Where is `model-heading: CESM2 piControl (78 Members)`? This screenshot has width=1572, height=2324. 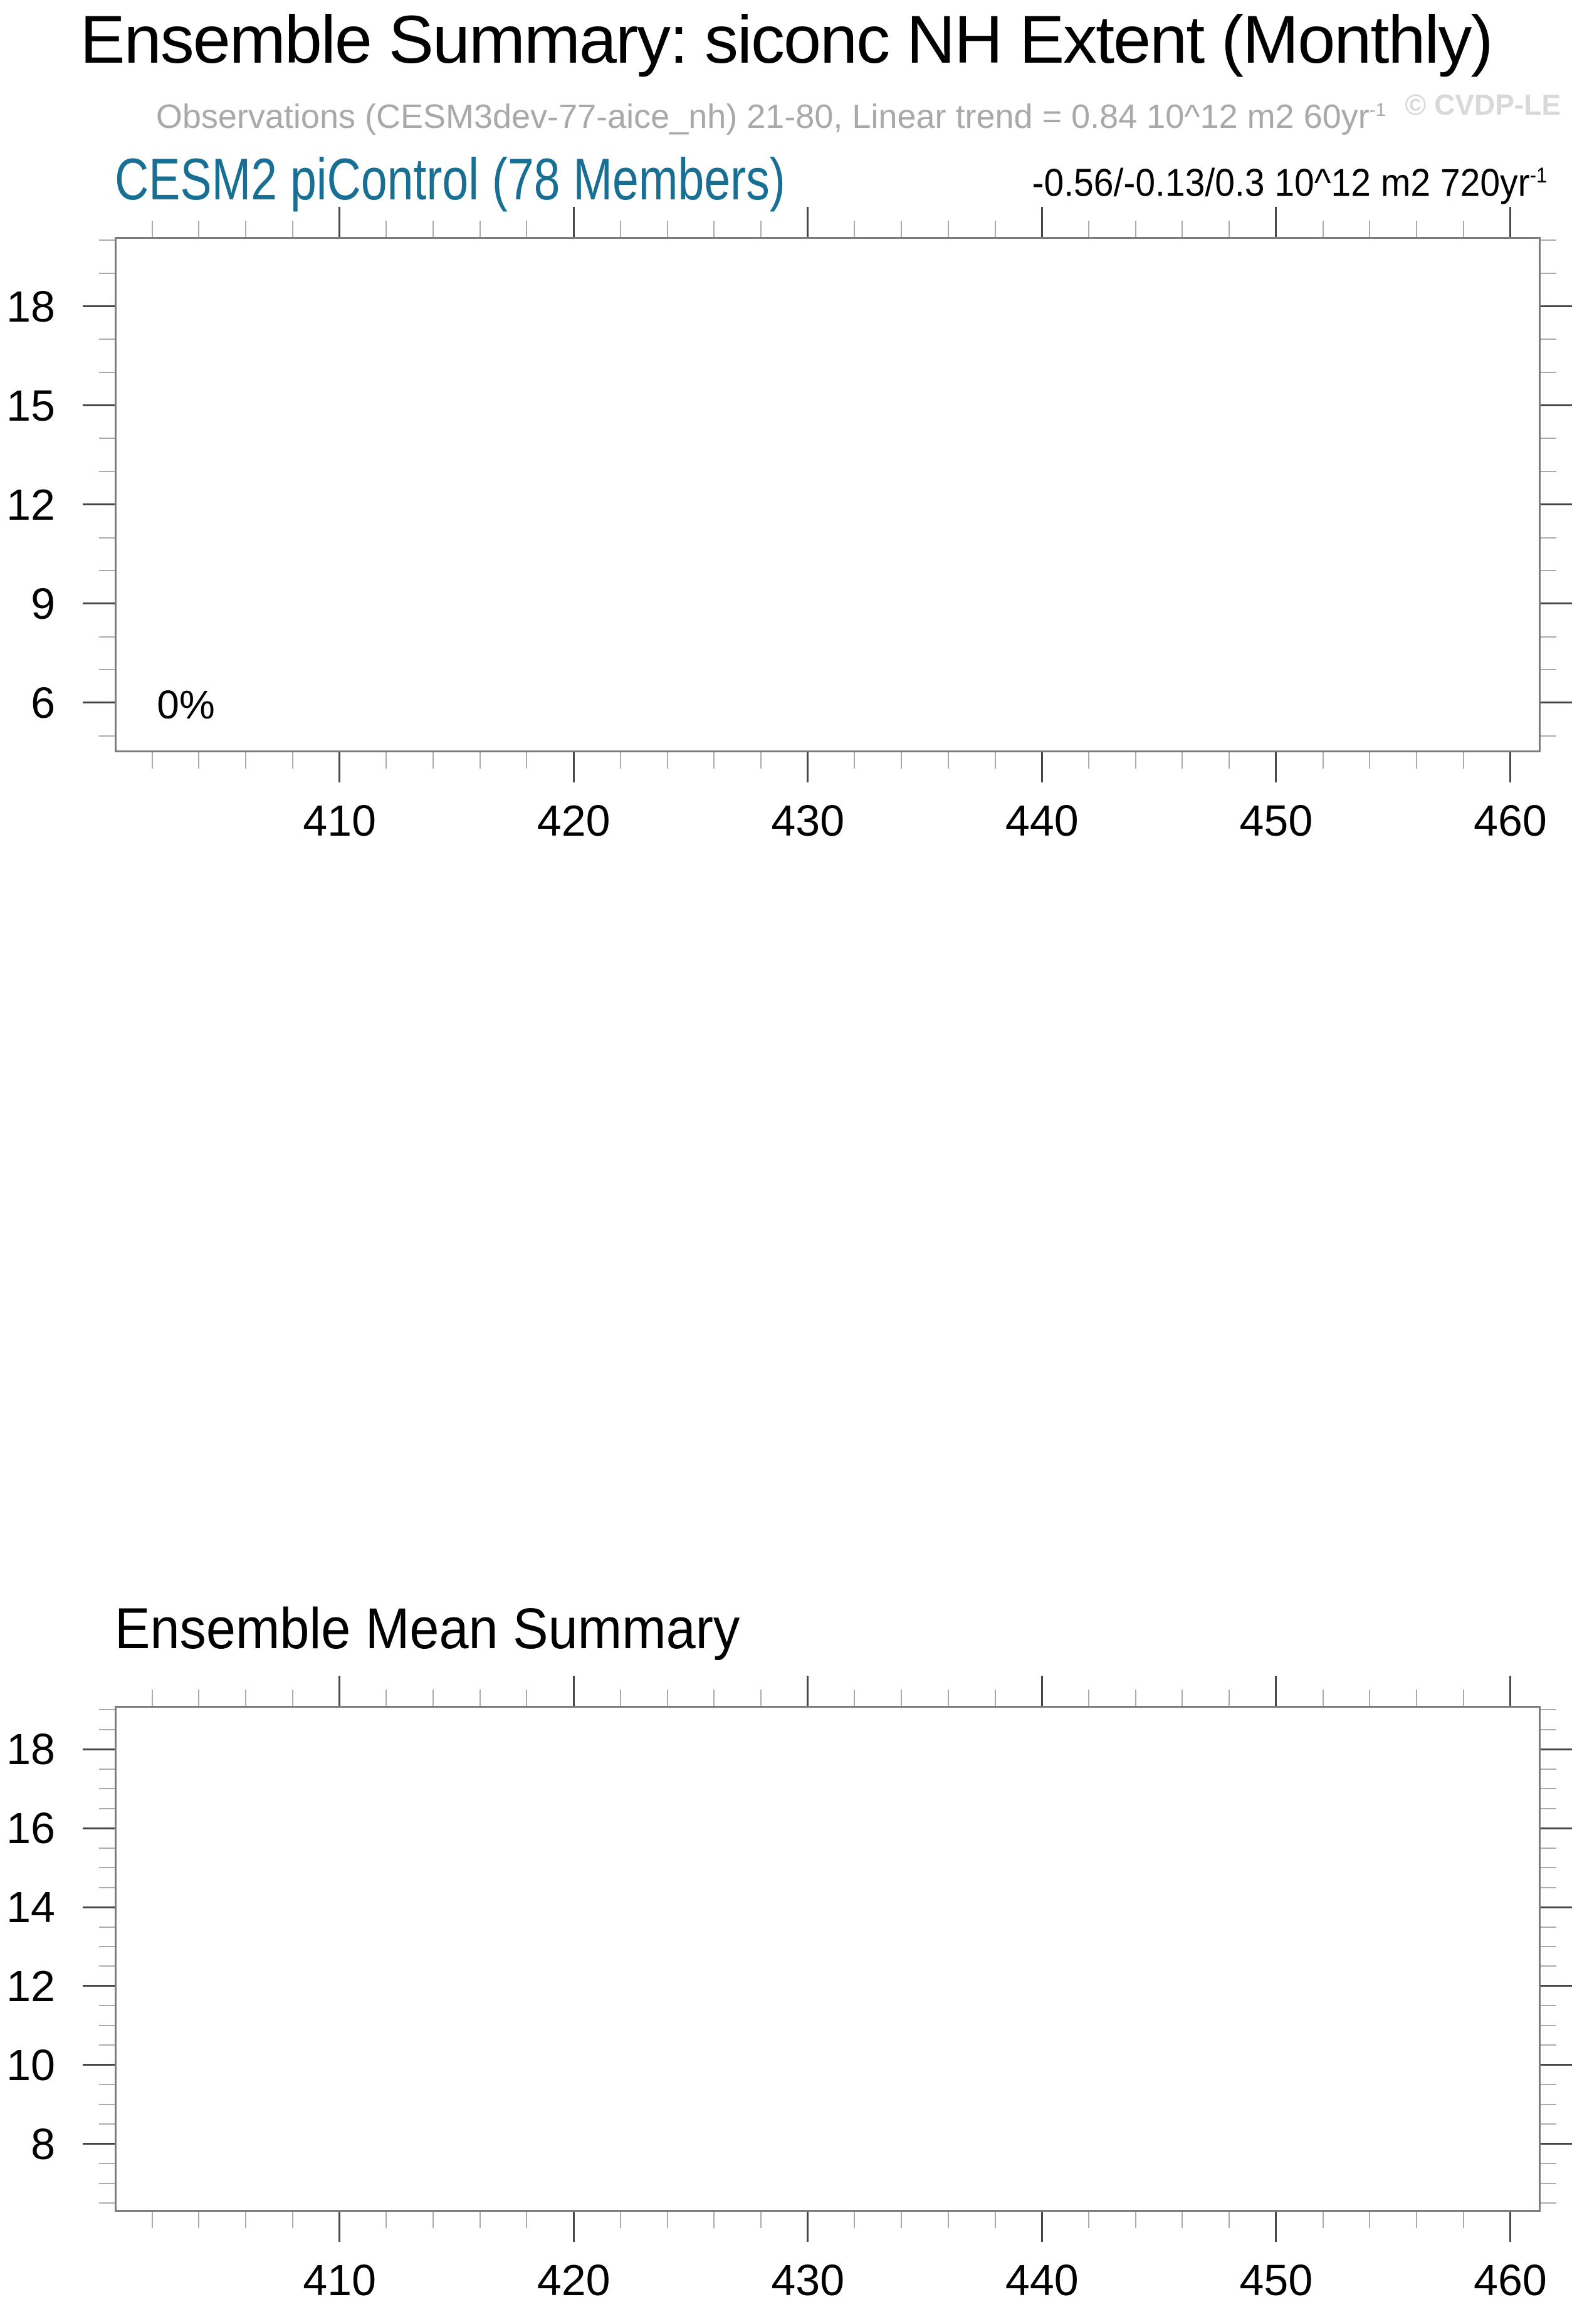 model-heading: CESM2 piControl (78 Members) is located at coordinates (450, 179).